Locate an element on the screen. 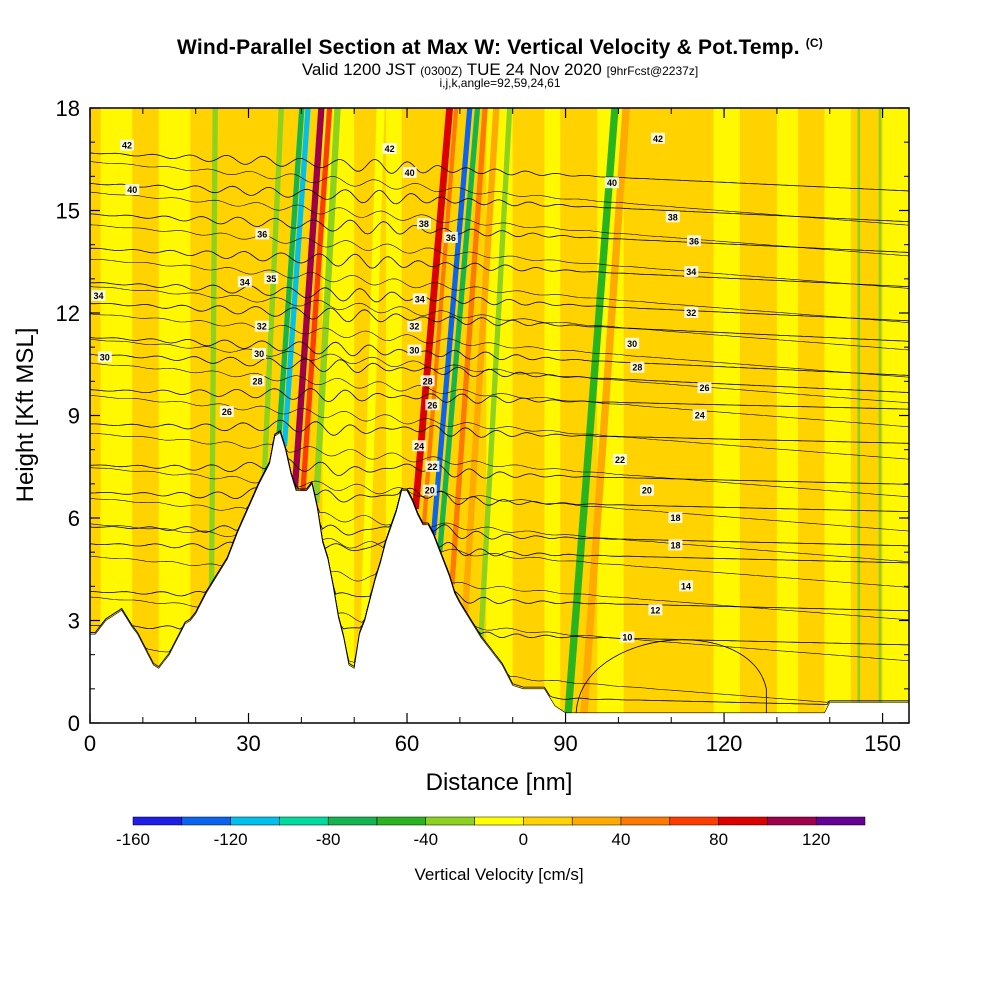 Image resolution: width=1000 pixels, height=1000 pixels. x-tick-label-120: 120 is located at coordinates (724, 743).